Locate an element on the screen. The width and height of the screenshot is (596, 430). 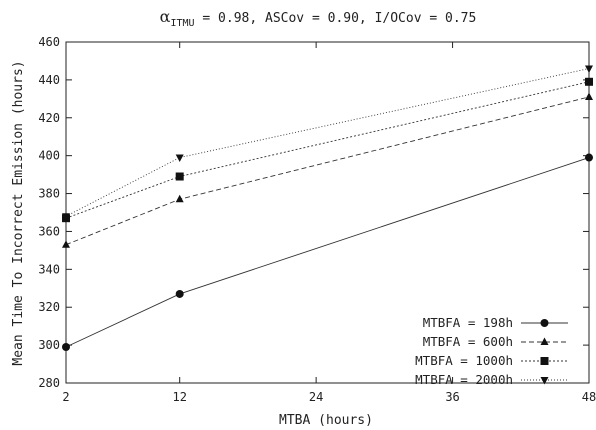
legend-item: MTBFA = 600h is located at coordinates (495, 341).